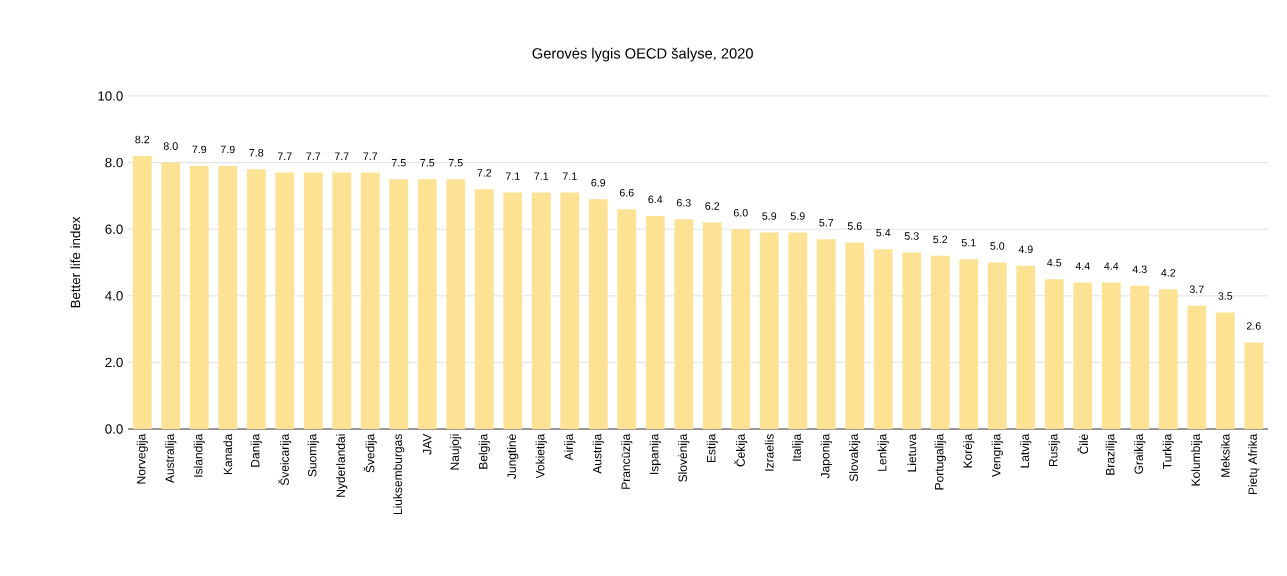 Image resolution: width=1287 pixels, height=576 pixels. What do you see at coordinates (883, 233) in the screenshot?
I see `data-label: 5.4` at bounding box center [883, 233].